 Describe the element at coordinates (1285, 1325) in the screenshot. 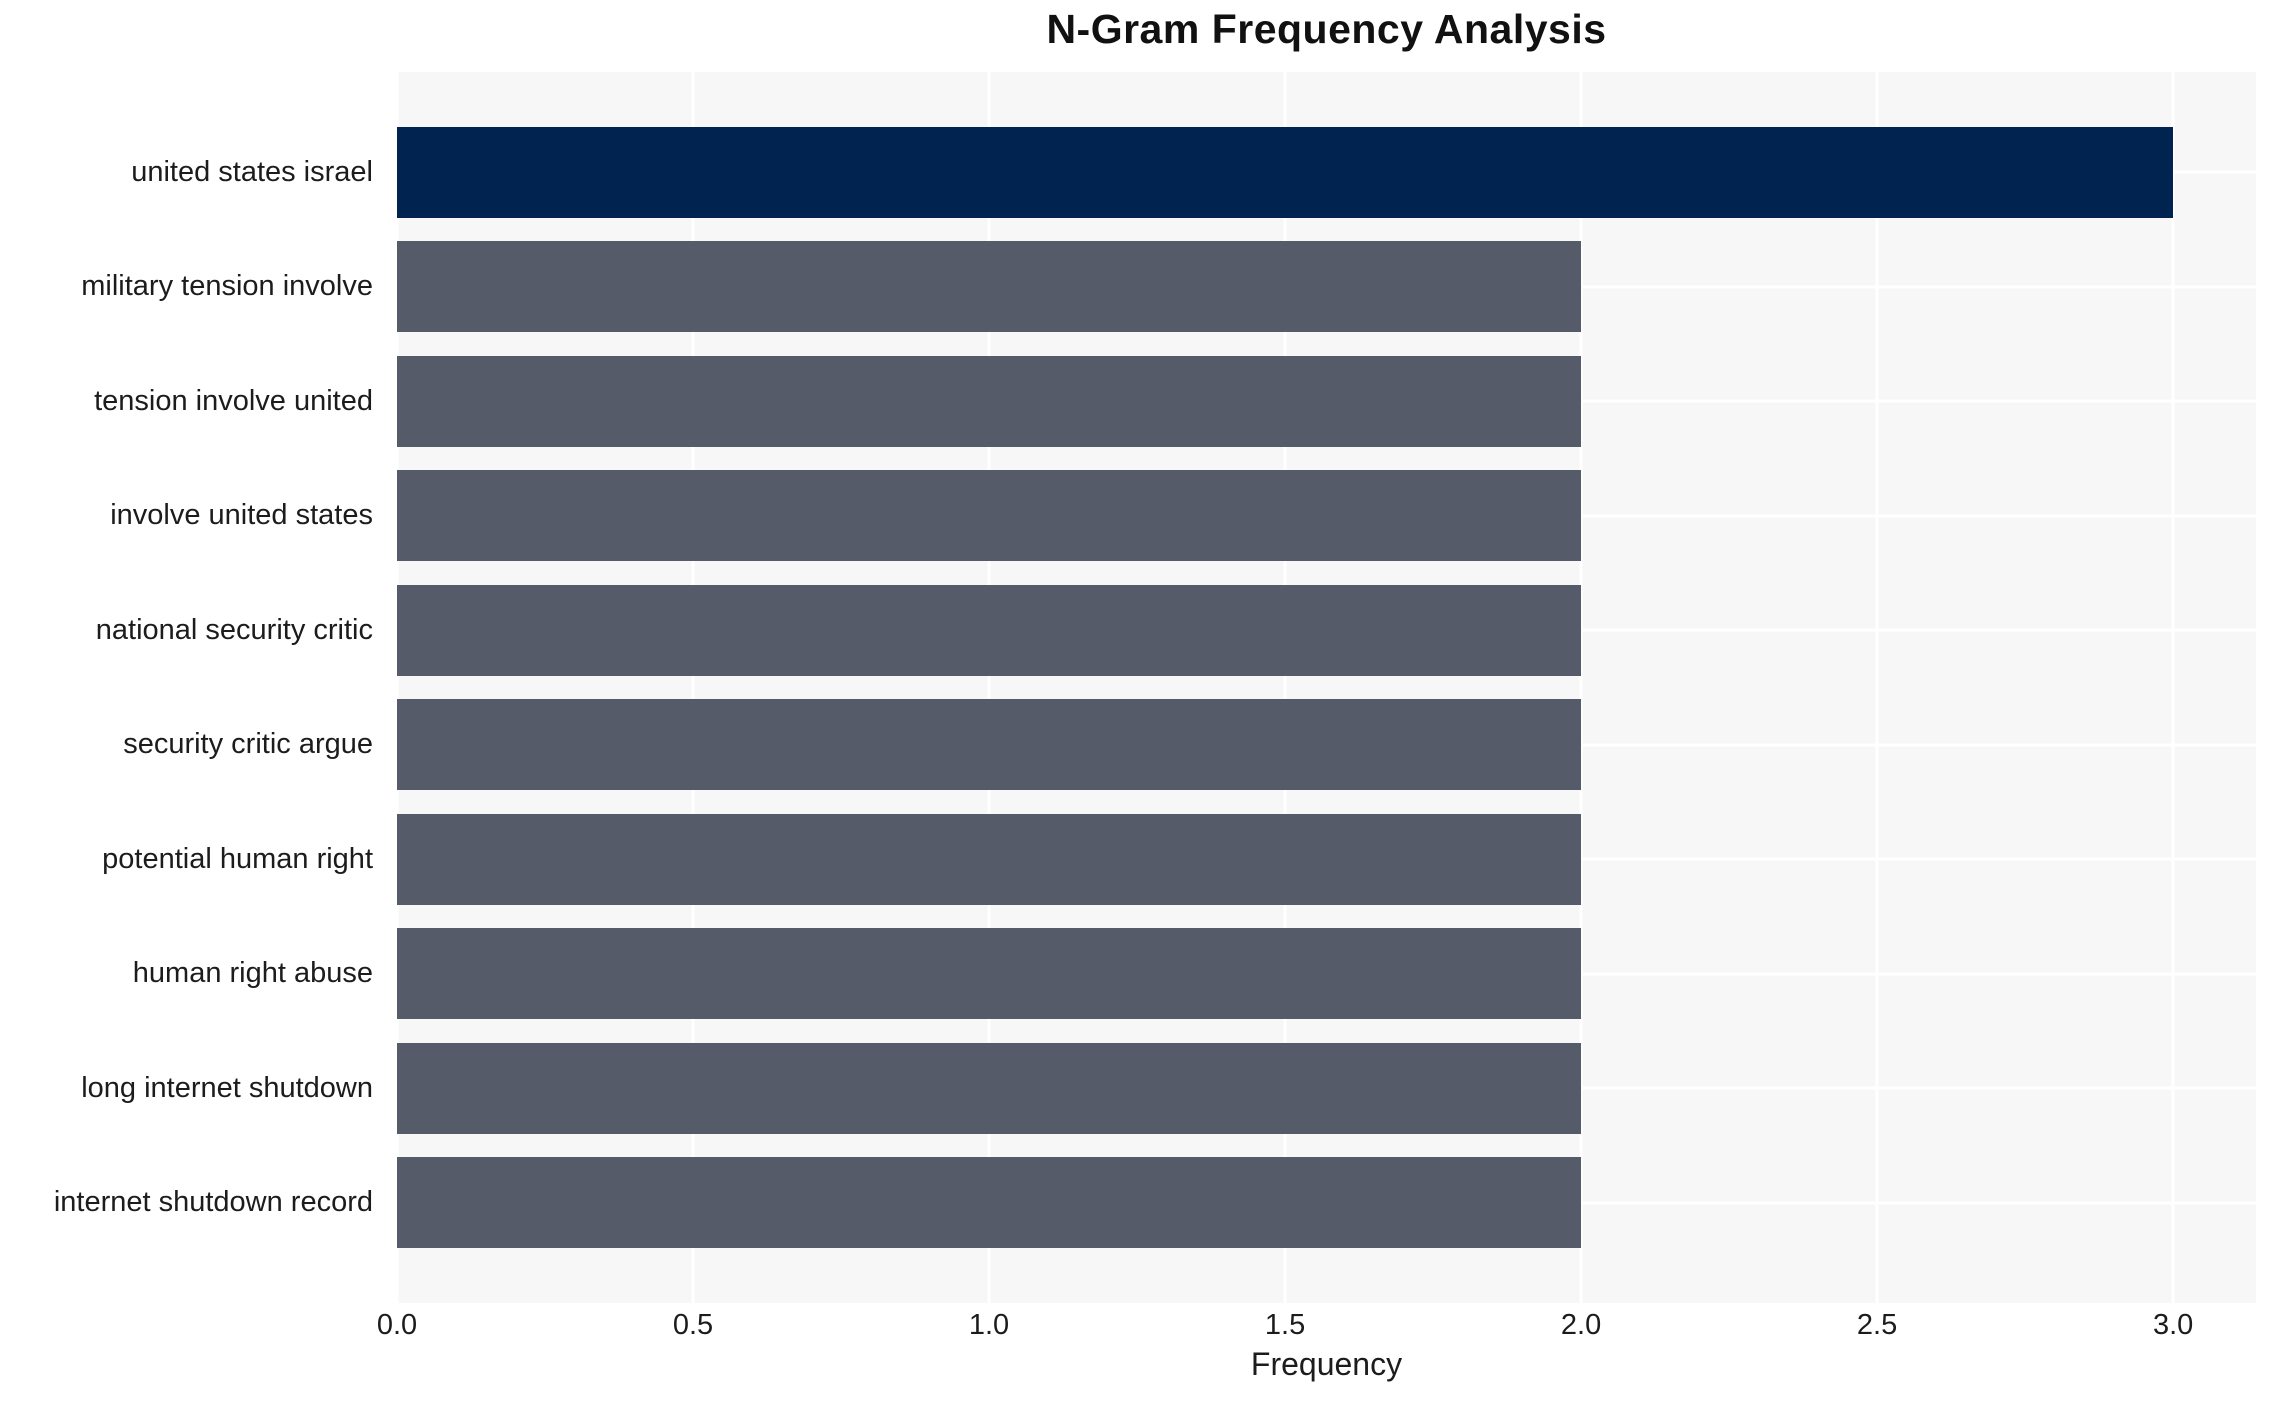

I see `x-tick-label: 1.5` at that location.